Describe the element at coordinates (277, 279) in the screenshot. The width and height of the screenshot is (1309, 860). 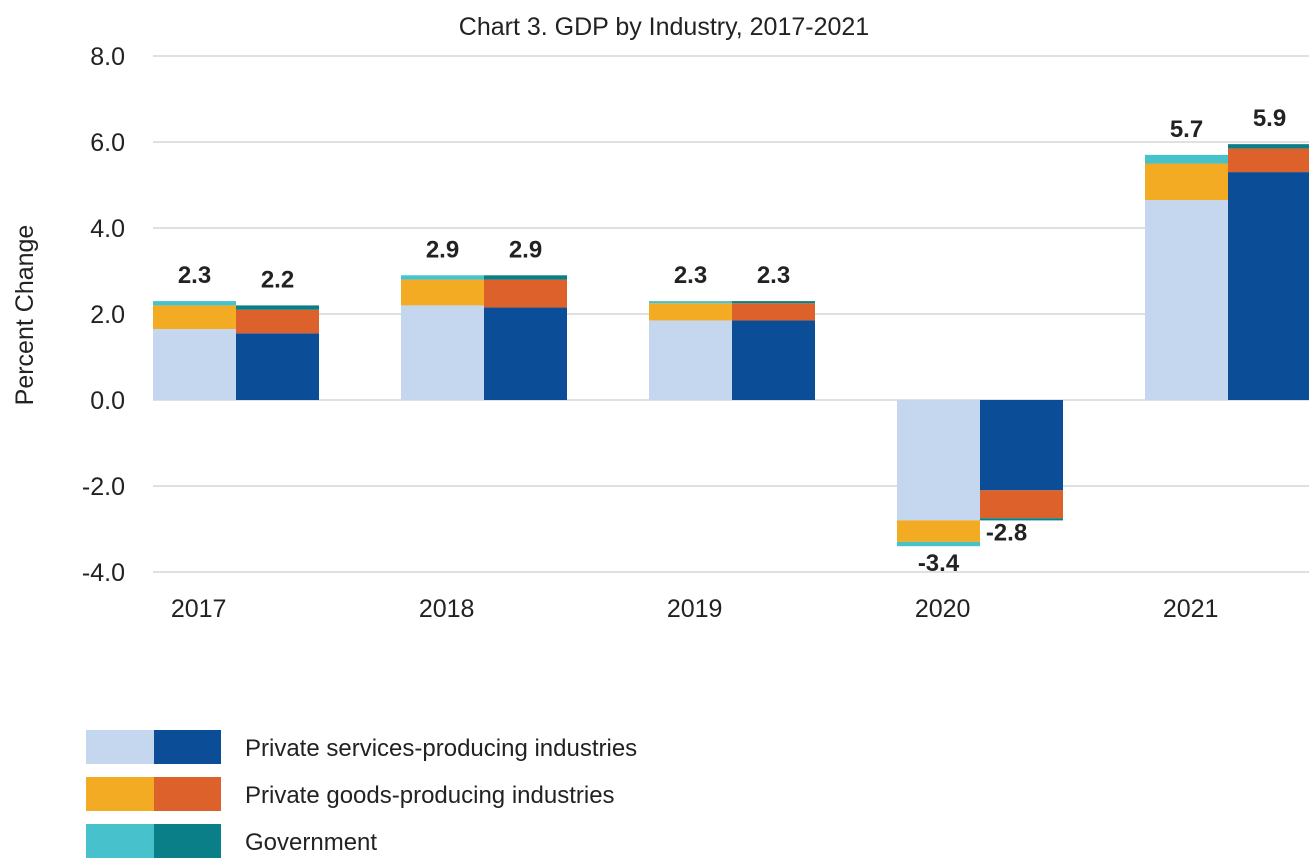
I see `data-label: 2.2` at that location.